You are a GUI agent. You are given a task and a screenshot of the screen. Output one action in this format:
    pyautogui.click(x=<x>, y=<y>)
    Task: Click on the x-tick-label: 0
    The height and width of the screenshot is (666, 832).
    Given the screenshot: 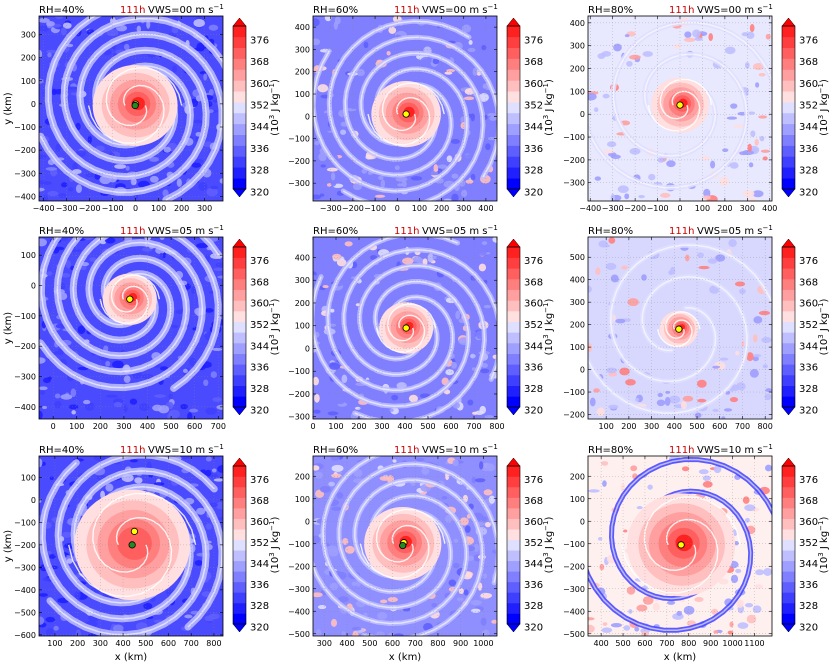 What is the action you would take?
    pyautogui.click(x=397, y=208)
    